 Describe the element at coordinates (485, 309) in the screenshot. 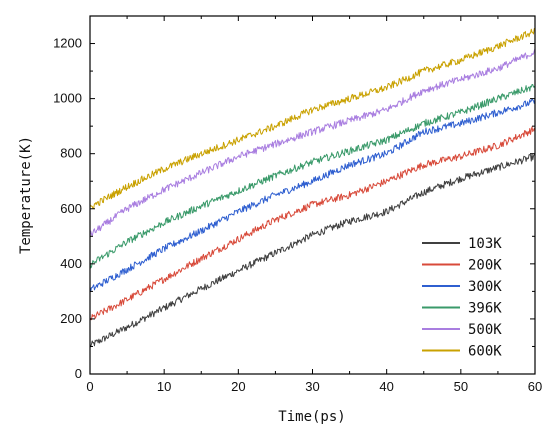

I see `legend-label: 396K` at that location.